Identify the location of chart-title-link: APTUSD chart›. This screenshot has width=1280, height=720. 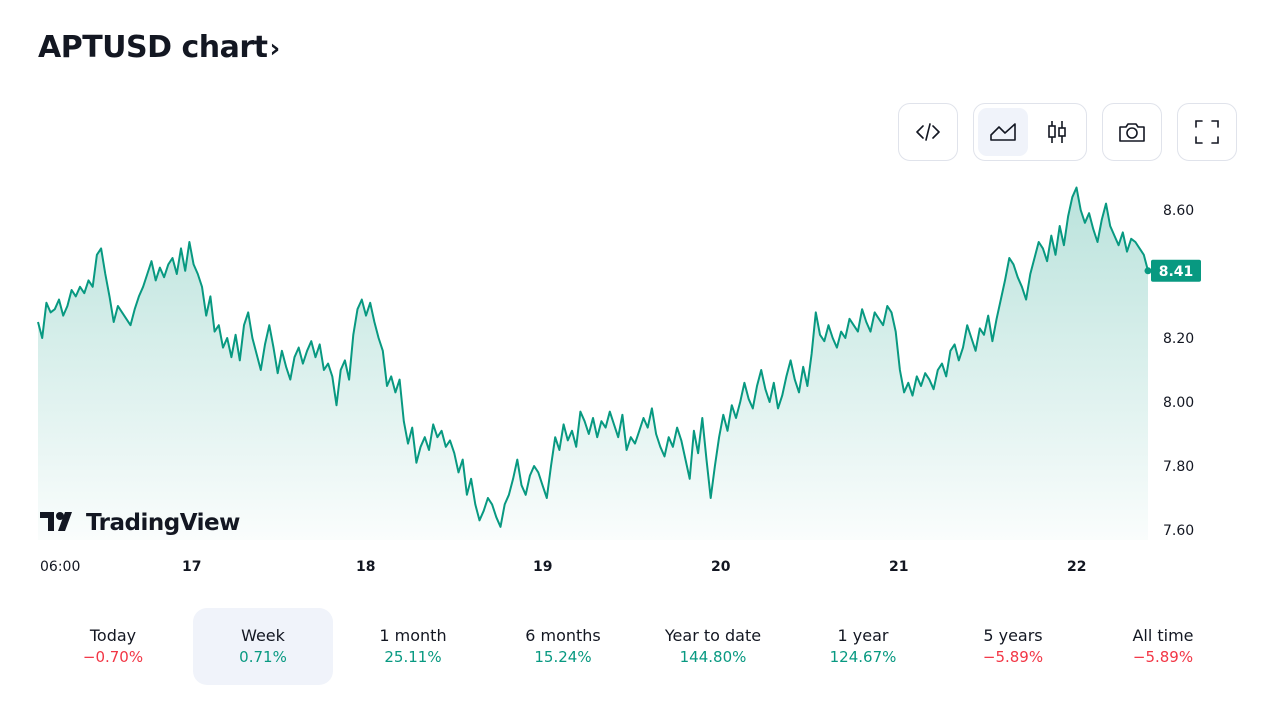
(159, 47).